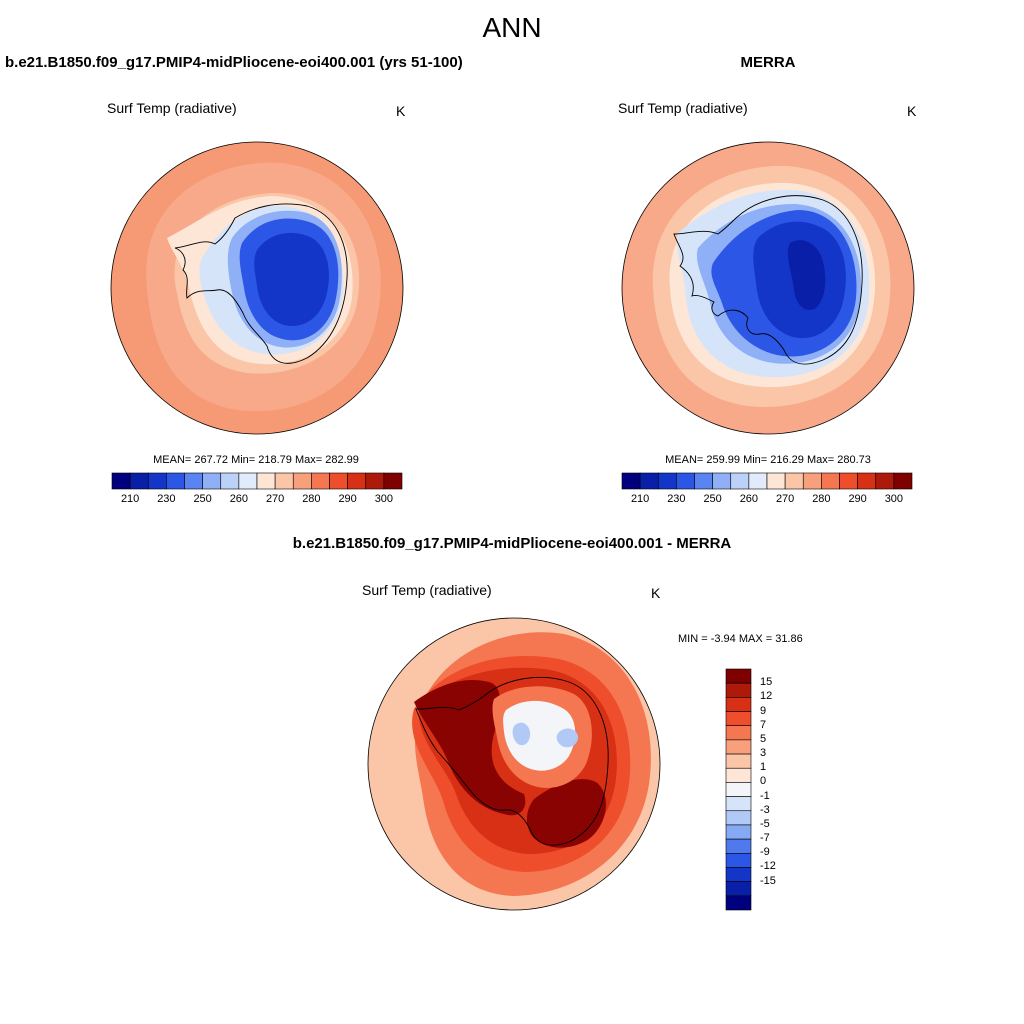 The height and width of the screenshot is (1024, 1024). Describe the element at coordinates (806, 275) in the screenshot. I see `panel-2-land-deepest` at that location.